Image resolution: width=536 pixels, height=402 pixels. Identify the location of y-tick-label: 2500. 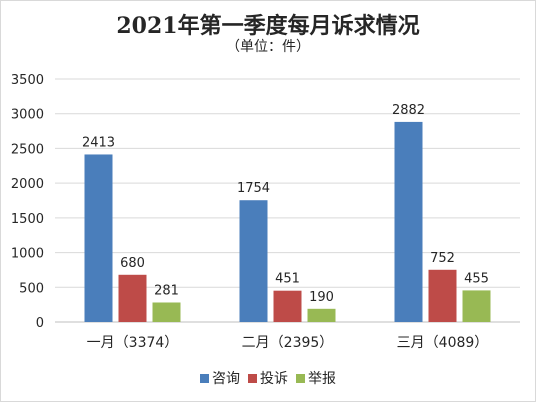
(27, 149).